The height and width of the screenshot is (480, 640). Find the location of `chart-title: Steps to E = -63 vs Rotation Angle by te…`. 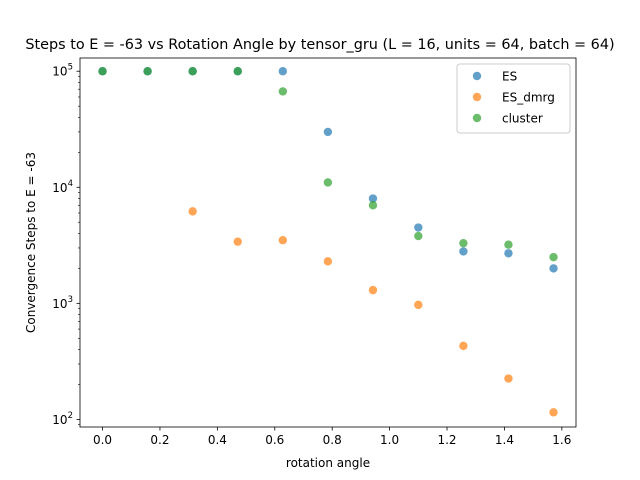

chart-title: Steps to E = -63 vs Rotation Angle by te… is located at coordinates (319, 45).